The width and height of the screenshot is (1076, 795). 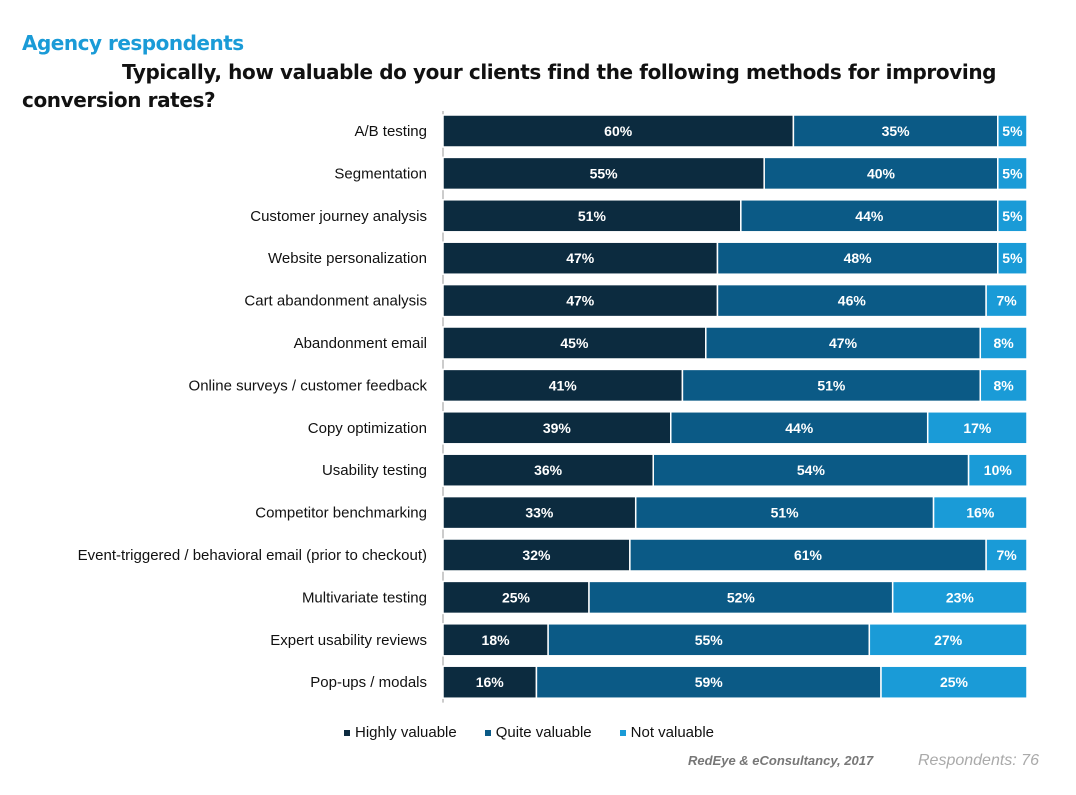 I want to click on category-label: Copy optimization, so click(x=367, y=428).